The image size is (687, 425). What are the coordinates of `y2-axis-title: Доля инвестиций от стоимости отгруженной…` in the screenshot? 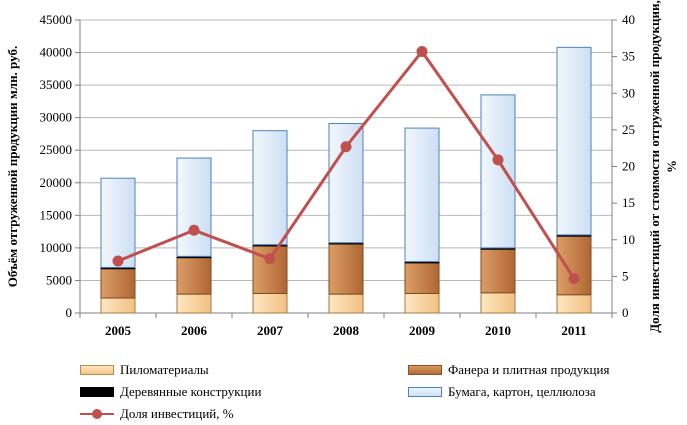 It's located at (663, 166).